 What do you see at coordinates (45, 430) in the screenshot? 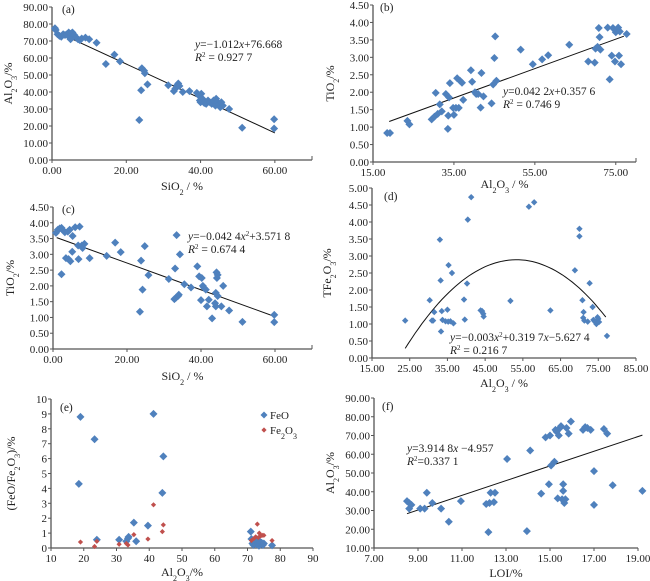
I see `y-tick-label: 8` at bounding box center [45, 430].